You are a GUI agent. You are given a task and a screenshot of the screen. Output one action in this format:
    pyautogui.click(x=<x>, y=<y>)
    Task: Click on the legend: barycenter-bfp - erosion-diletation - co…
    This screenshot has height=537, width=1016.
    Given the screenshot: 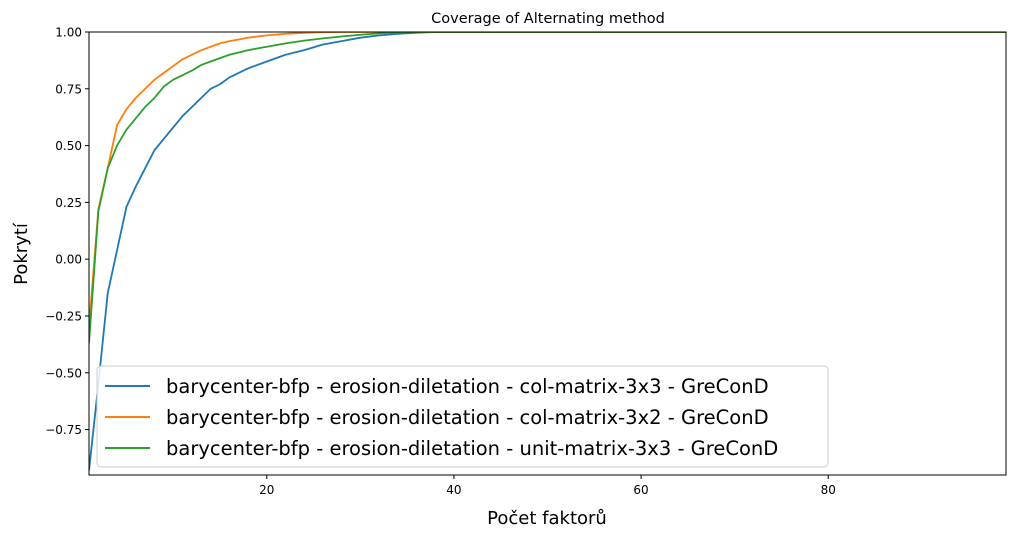 What is the action you would take?
    pyautogui.click(x=462, y=416)
    